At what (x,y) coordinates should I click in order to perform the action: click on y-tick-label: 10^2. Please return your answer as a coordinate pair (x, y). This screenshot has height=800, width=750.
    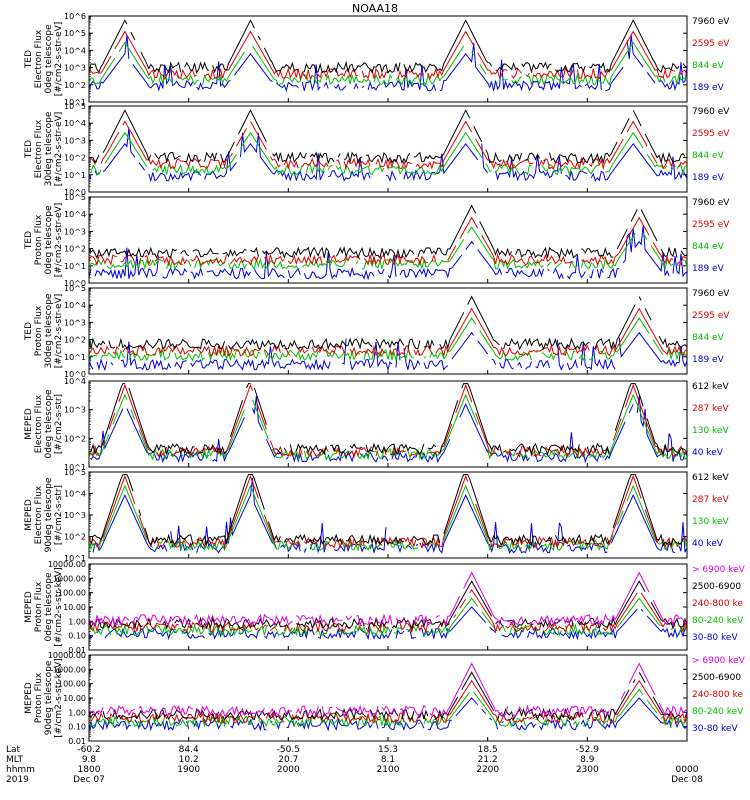
    Looking at the image, I should click on (75, 249).